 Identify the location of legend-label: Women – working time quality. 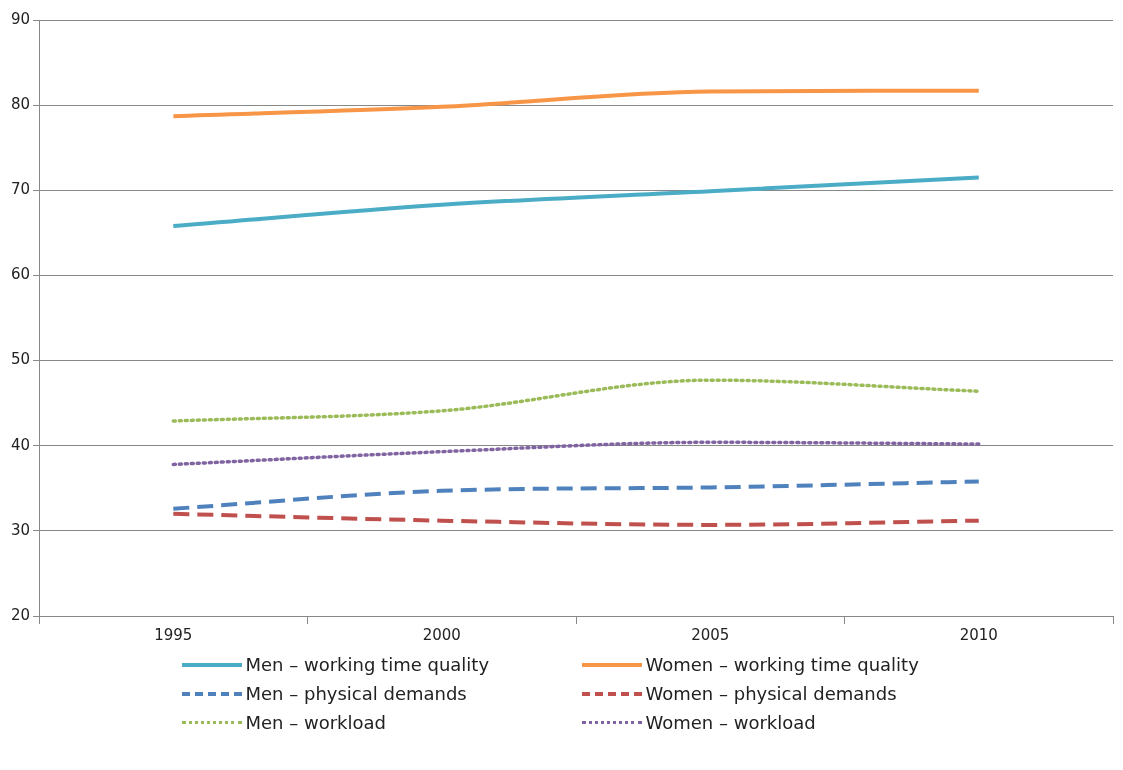
(782, 664).